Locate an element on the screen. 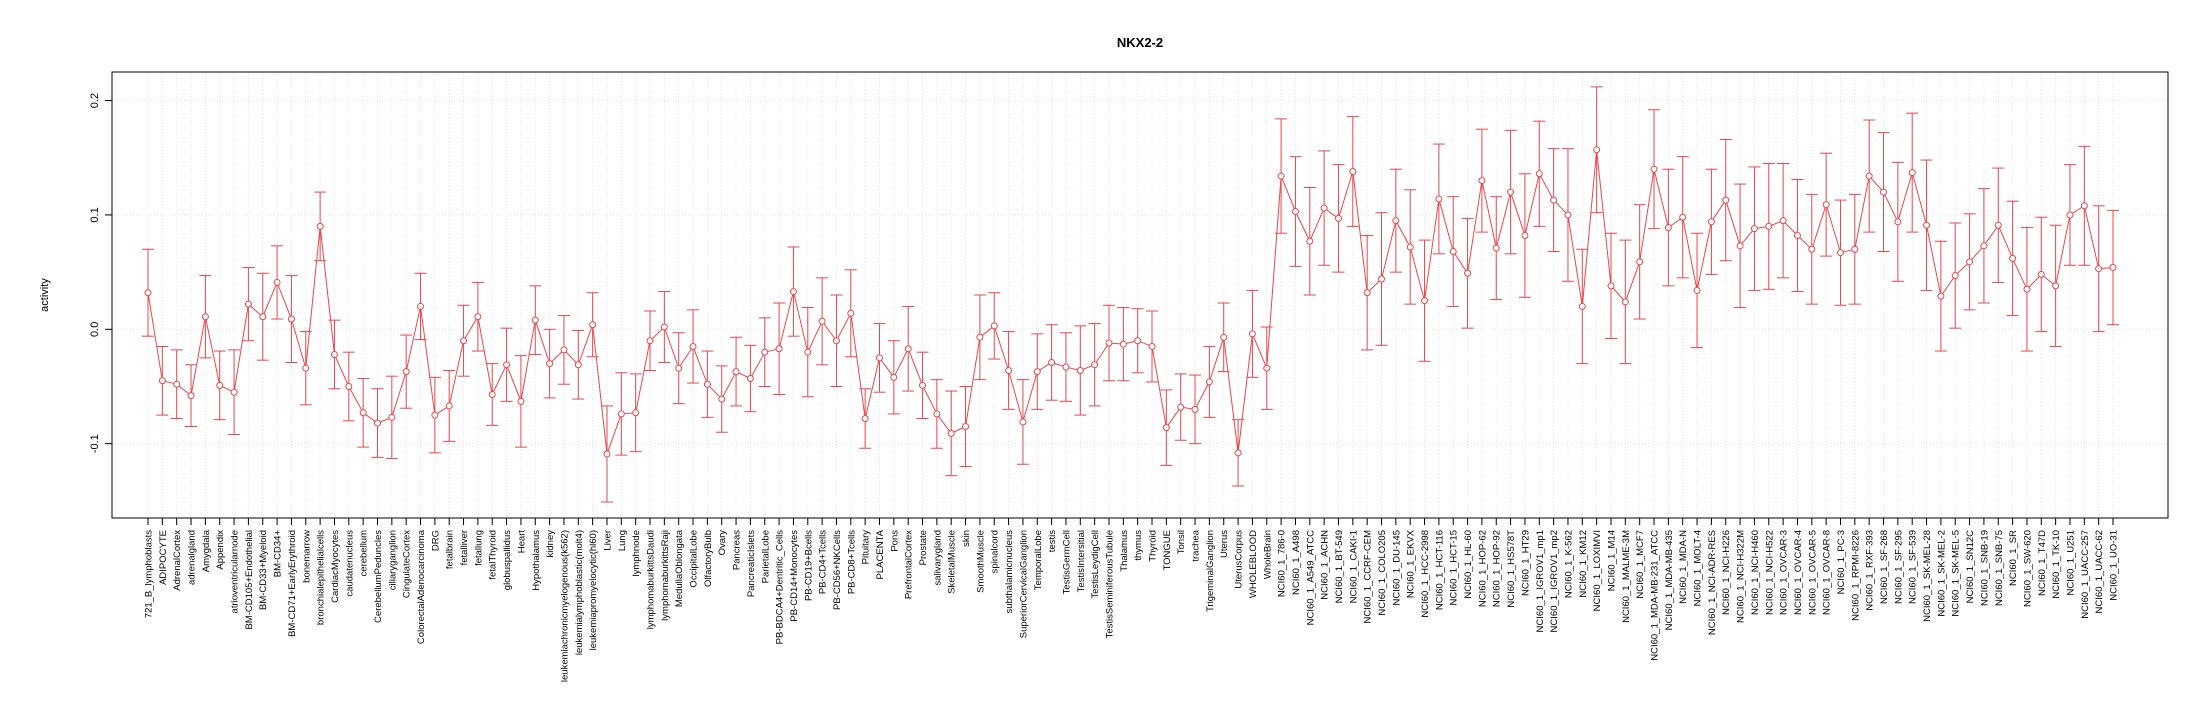 This screenshot has width=2205, height=720. x-tick-label: NCI60_1_DU-145 is located at coordinates (1396, 568).